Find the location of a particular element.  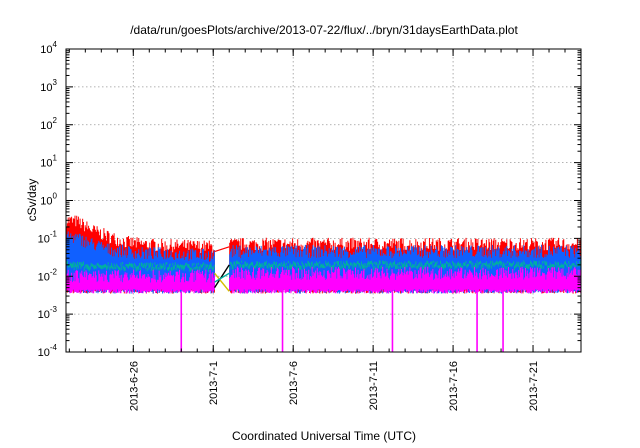

y-tick-labels: 10⁻⁴ 10⁻³ 10⁻² 10⁻¹ 10⁰ 10¹ 10² 10³ 10⁴ is located at coordinates (48, 199).